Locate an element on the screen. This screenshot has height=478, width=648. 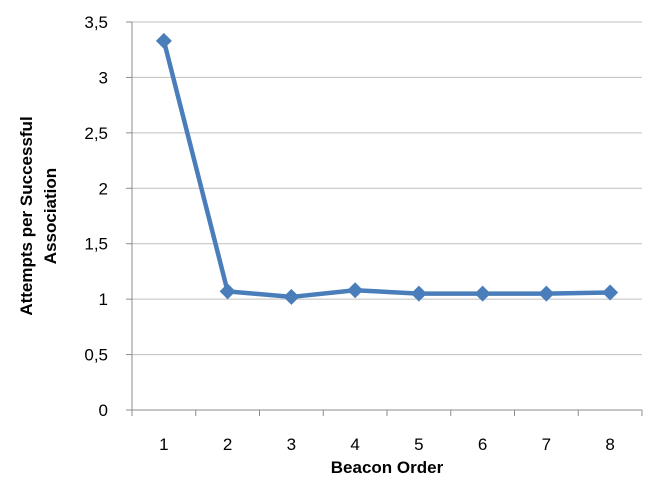
y-tick-label: 2 is located at coordinates (103, 188).